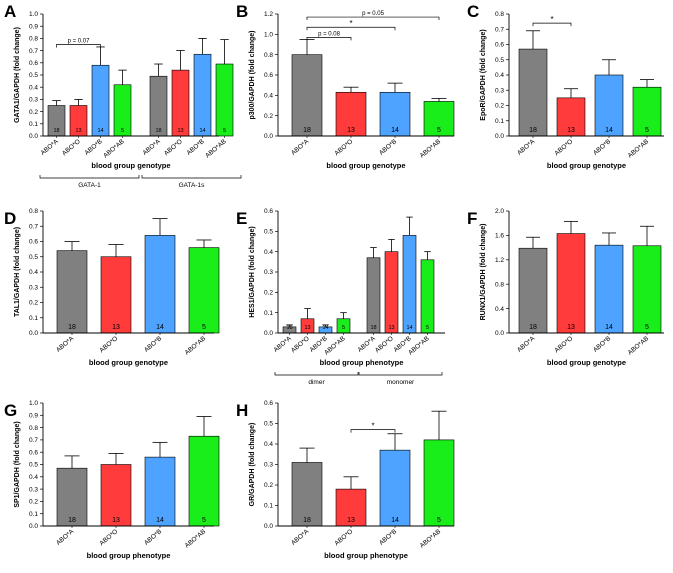 The height and width of the screenshot is (573, 673). I want to click on y-tick-label-c-7: 0.7, so click(499, 29).